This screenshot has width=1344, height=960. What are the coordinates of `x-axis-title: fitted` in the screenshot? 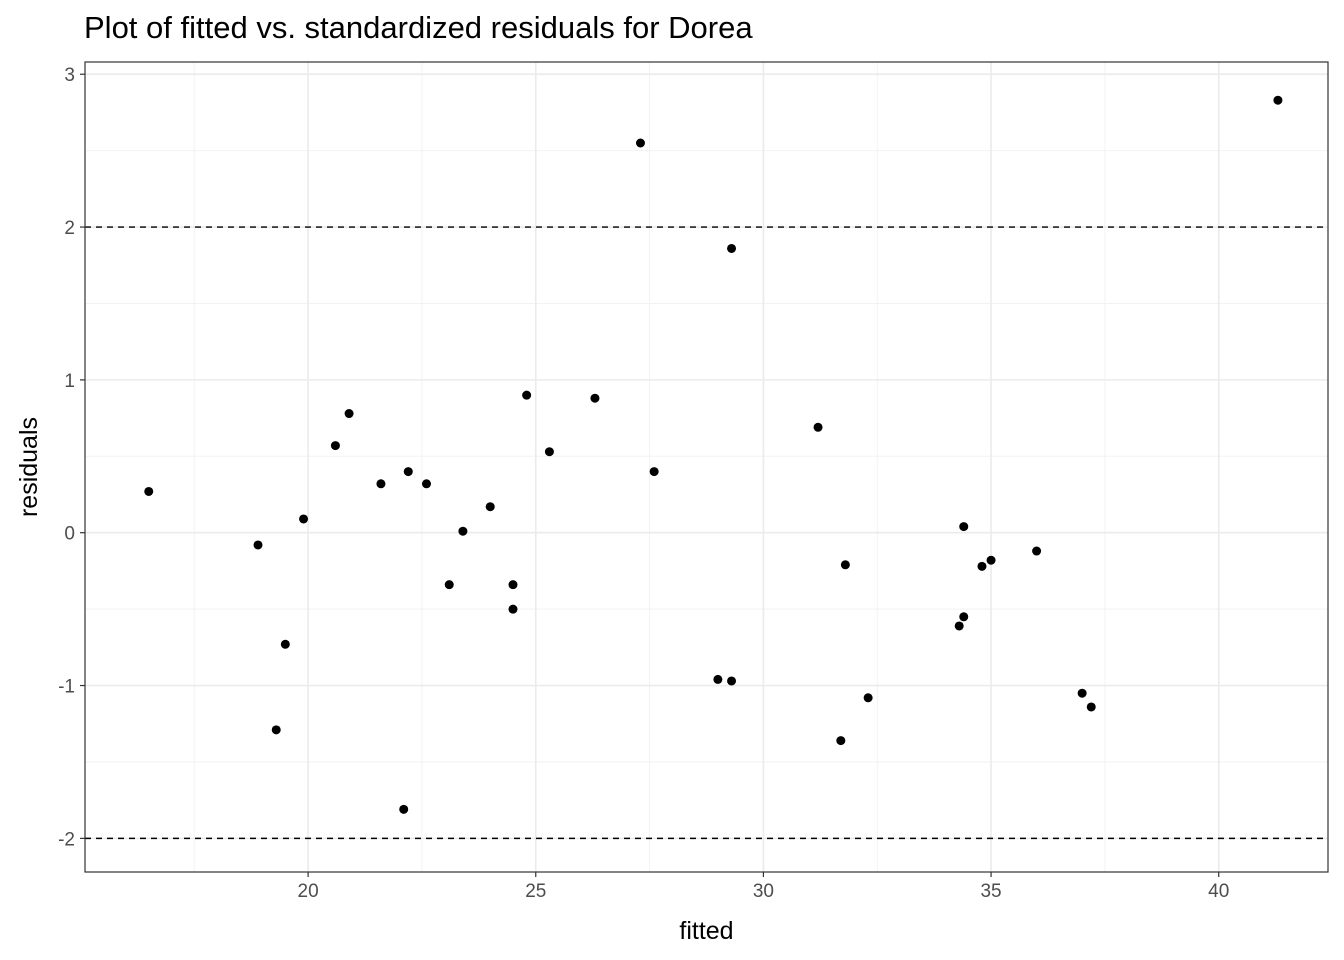 It's located at (706, 931).